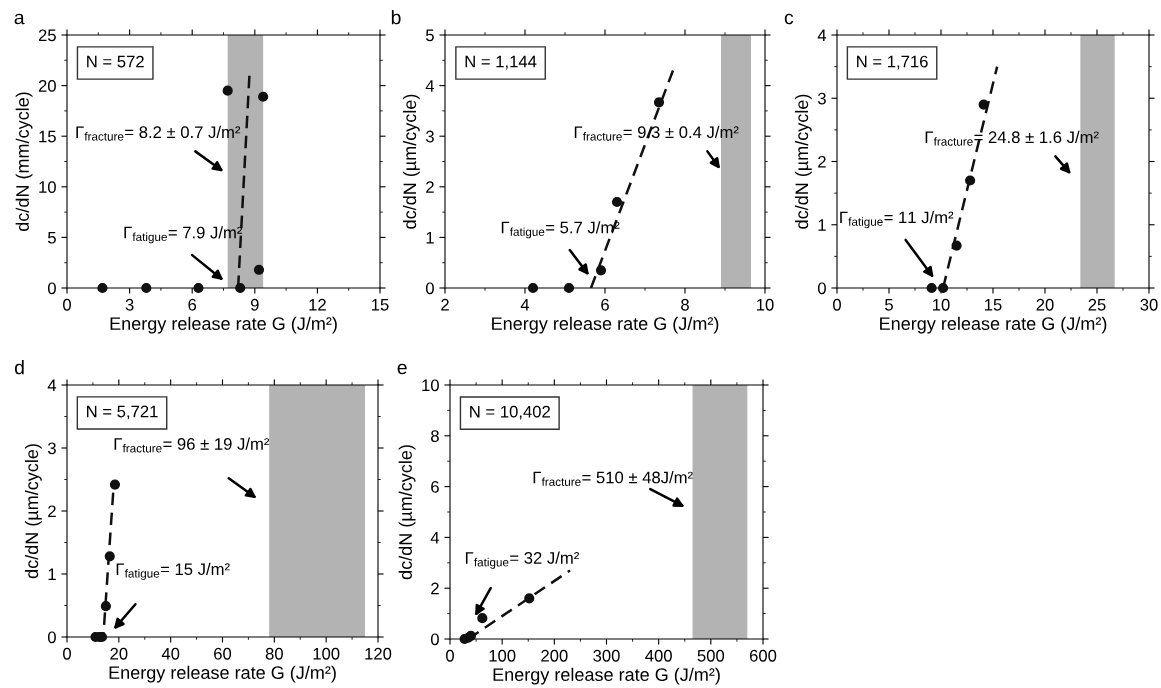  What do you see at coordinates (1097, 304) in the screenshot?
I see `x-tick-label: 25` at bounding box center [1097, 304].